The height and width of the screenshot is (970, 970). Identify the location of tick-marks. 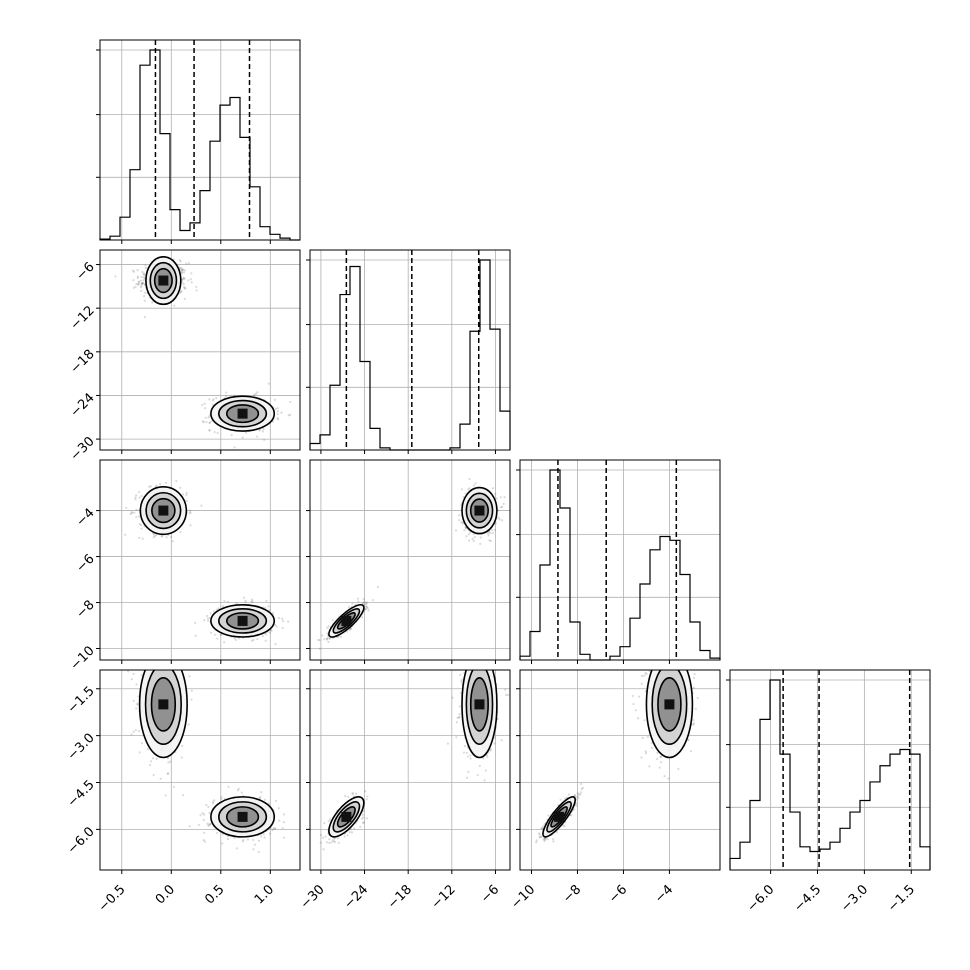
(401, 587).